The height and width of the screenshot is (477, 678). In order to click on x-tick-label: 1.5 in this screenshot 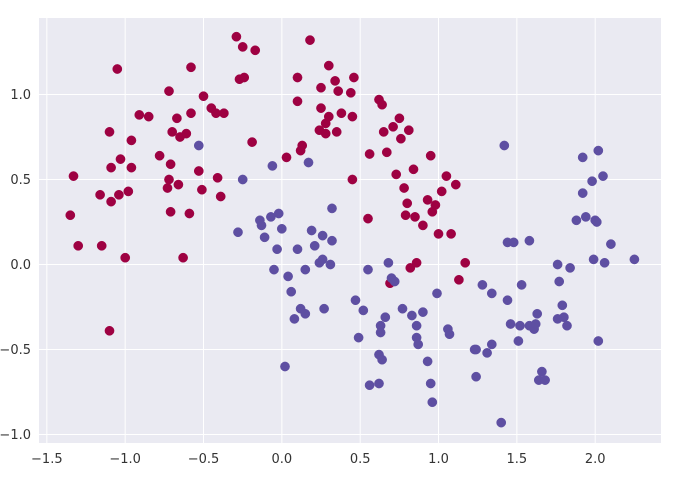, I will do `click(517, 459)`.